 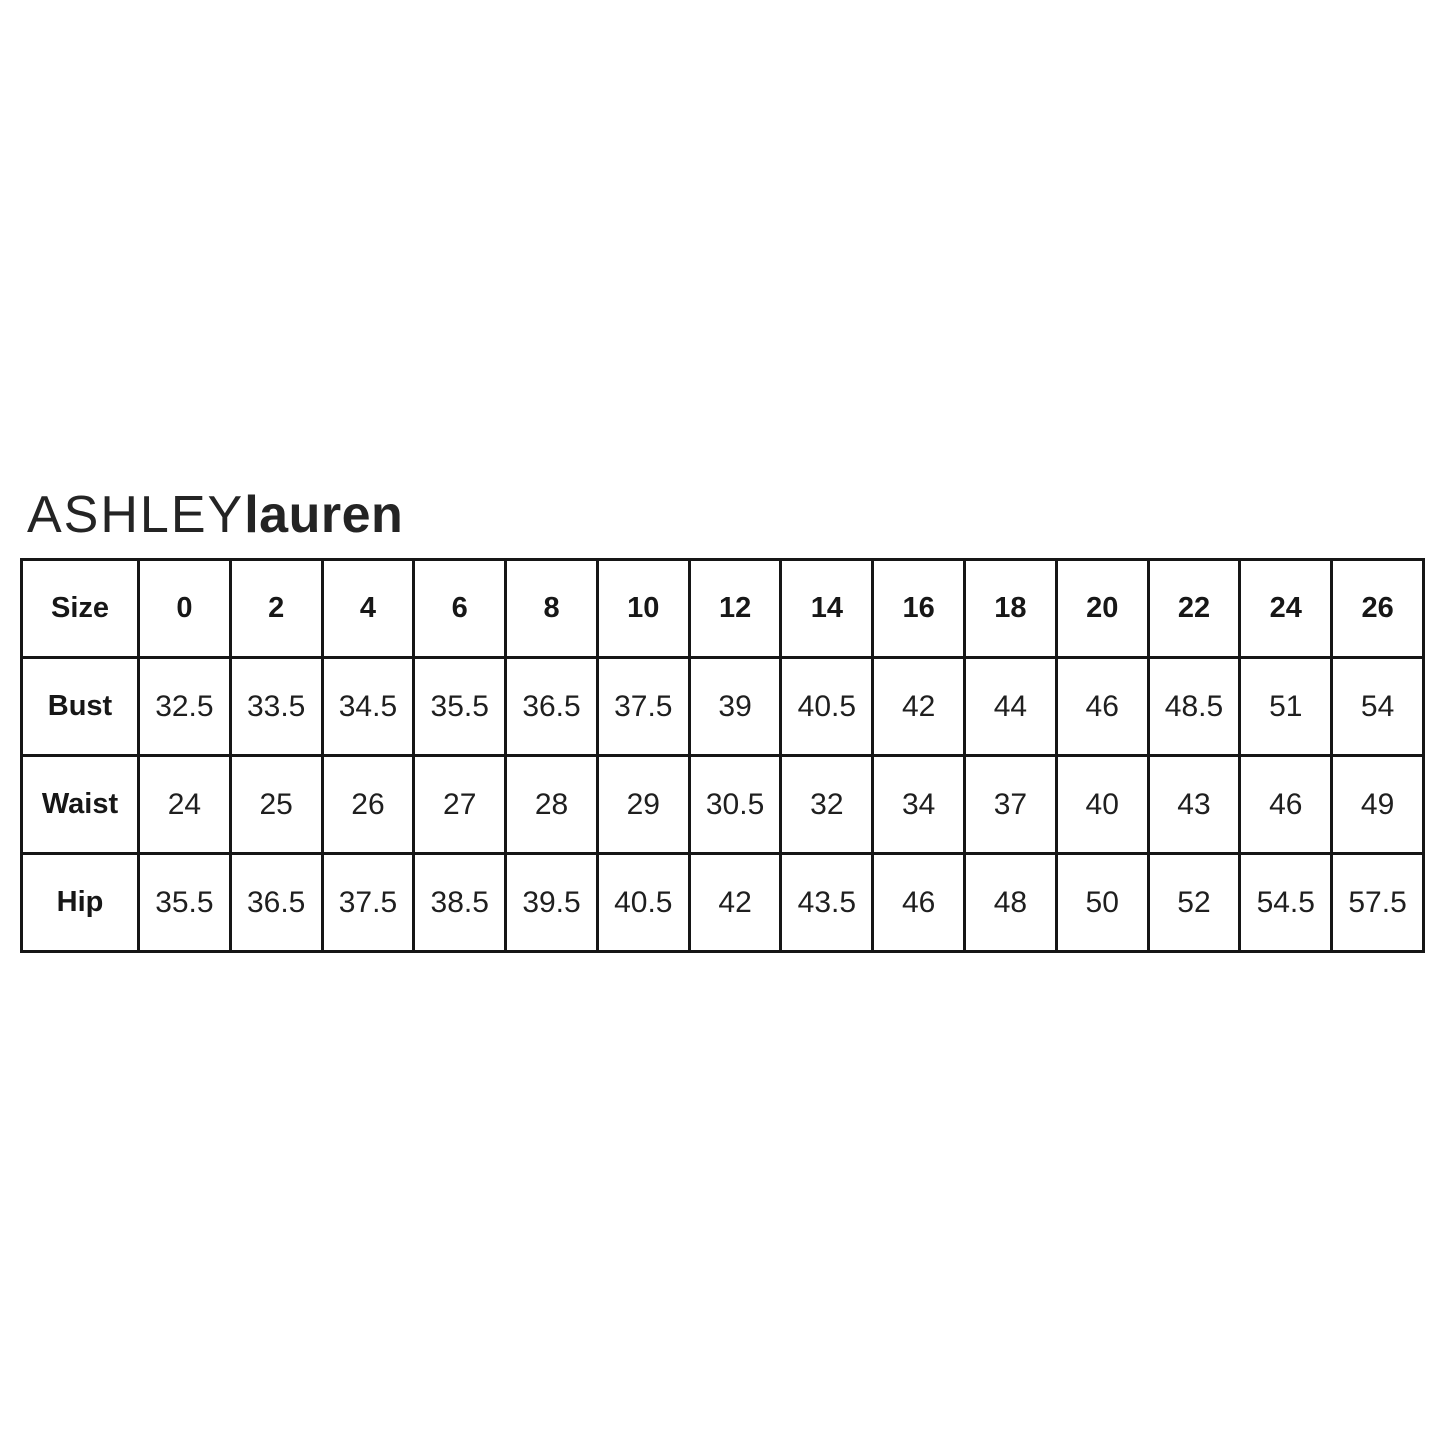 I want to click on value-cell: 50, so click(x=1102, y=902).